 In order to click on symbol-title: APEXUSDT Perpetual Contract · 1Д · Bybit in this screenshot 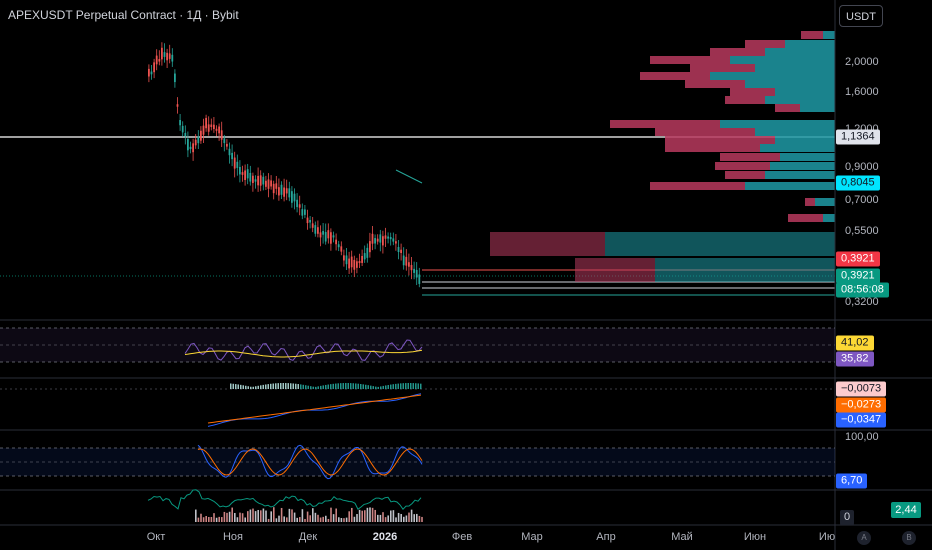, I will do `click(123, 15)`.